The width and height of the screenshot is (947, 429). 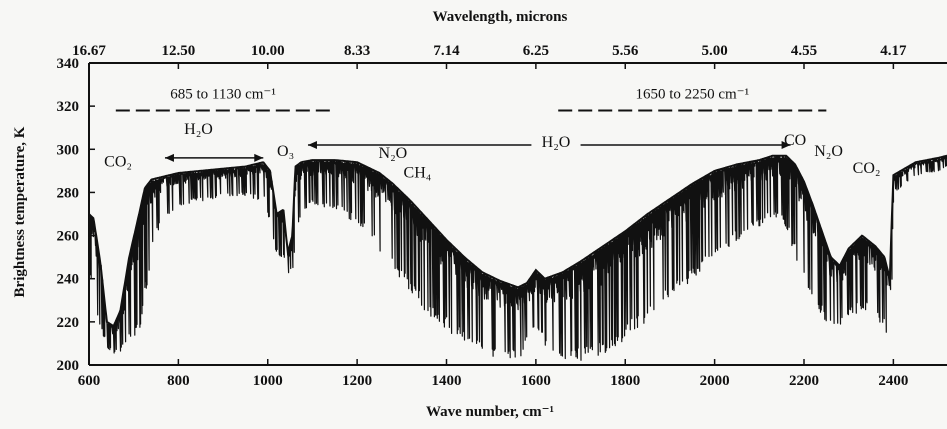 I want to click on x2-tick-label: 4.55, so click(x=804, y=51).